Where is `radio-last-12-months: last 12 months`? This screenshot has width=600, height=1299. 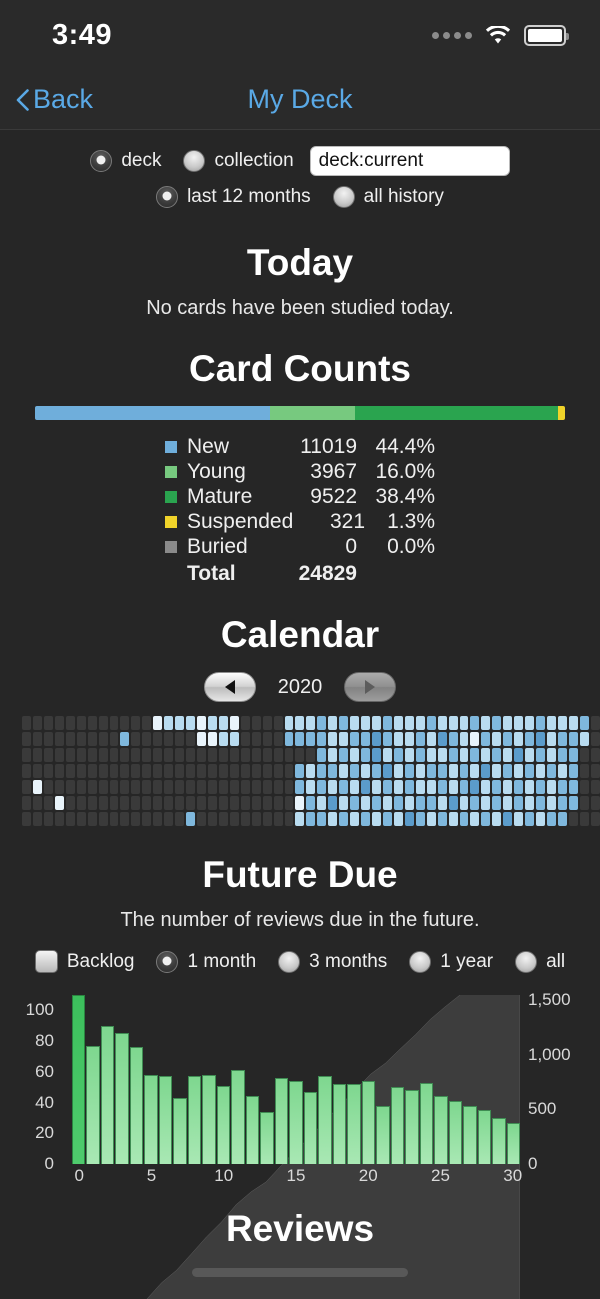 radio-last-12-months: last 12 months is located at coordinates (233, 197).